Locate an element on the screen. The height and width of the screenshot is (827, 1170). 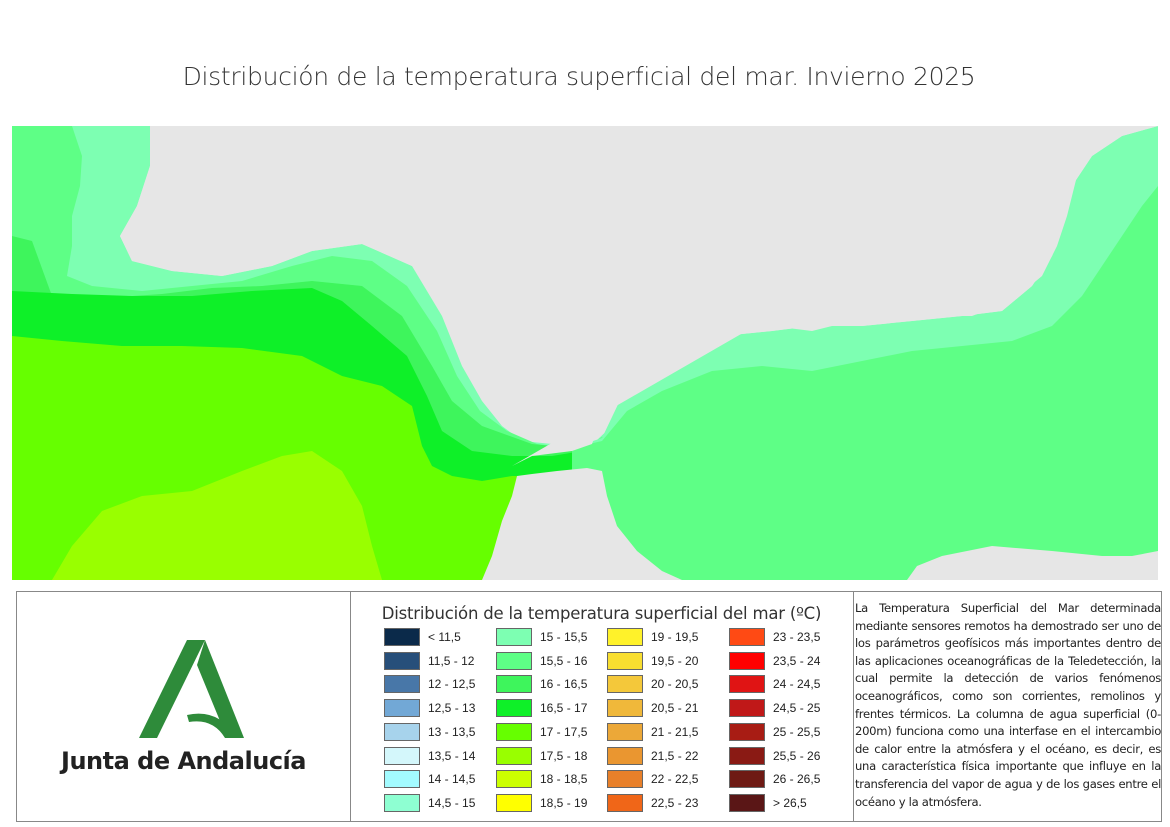
legend-label: 21 - 21,5 is located at coordinates (675, 731).